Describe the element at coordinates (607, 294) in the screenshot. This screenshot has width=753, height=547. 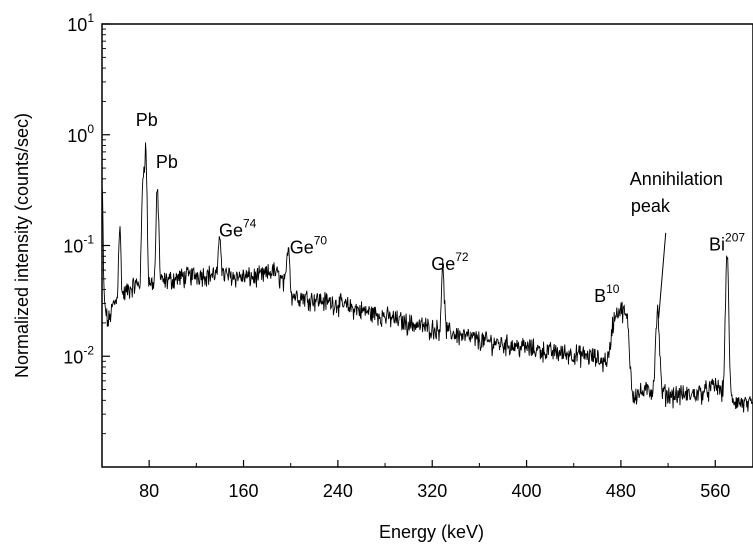
I see `peak-label-b10: B10` at that location.